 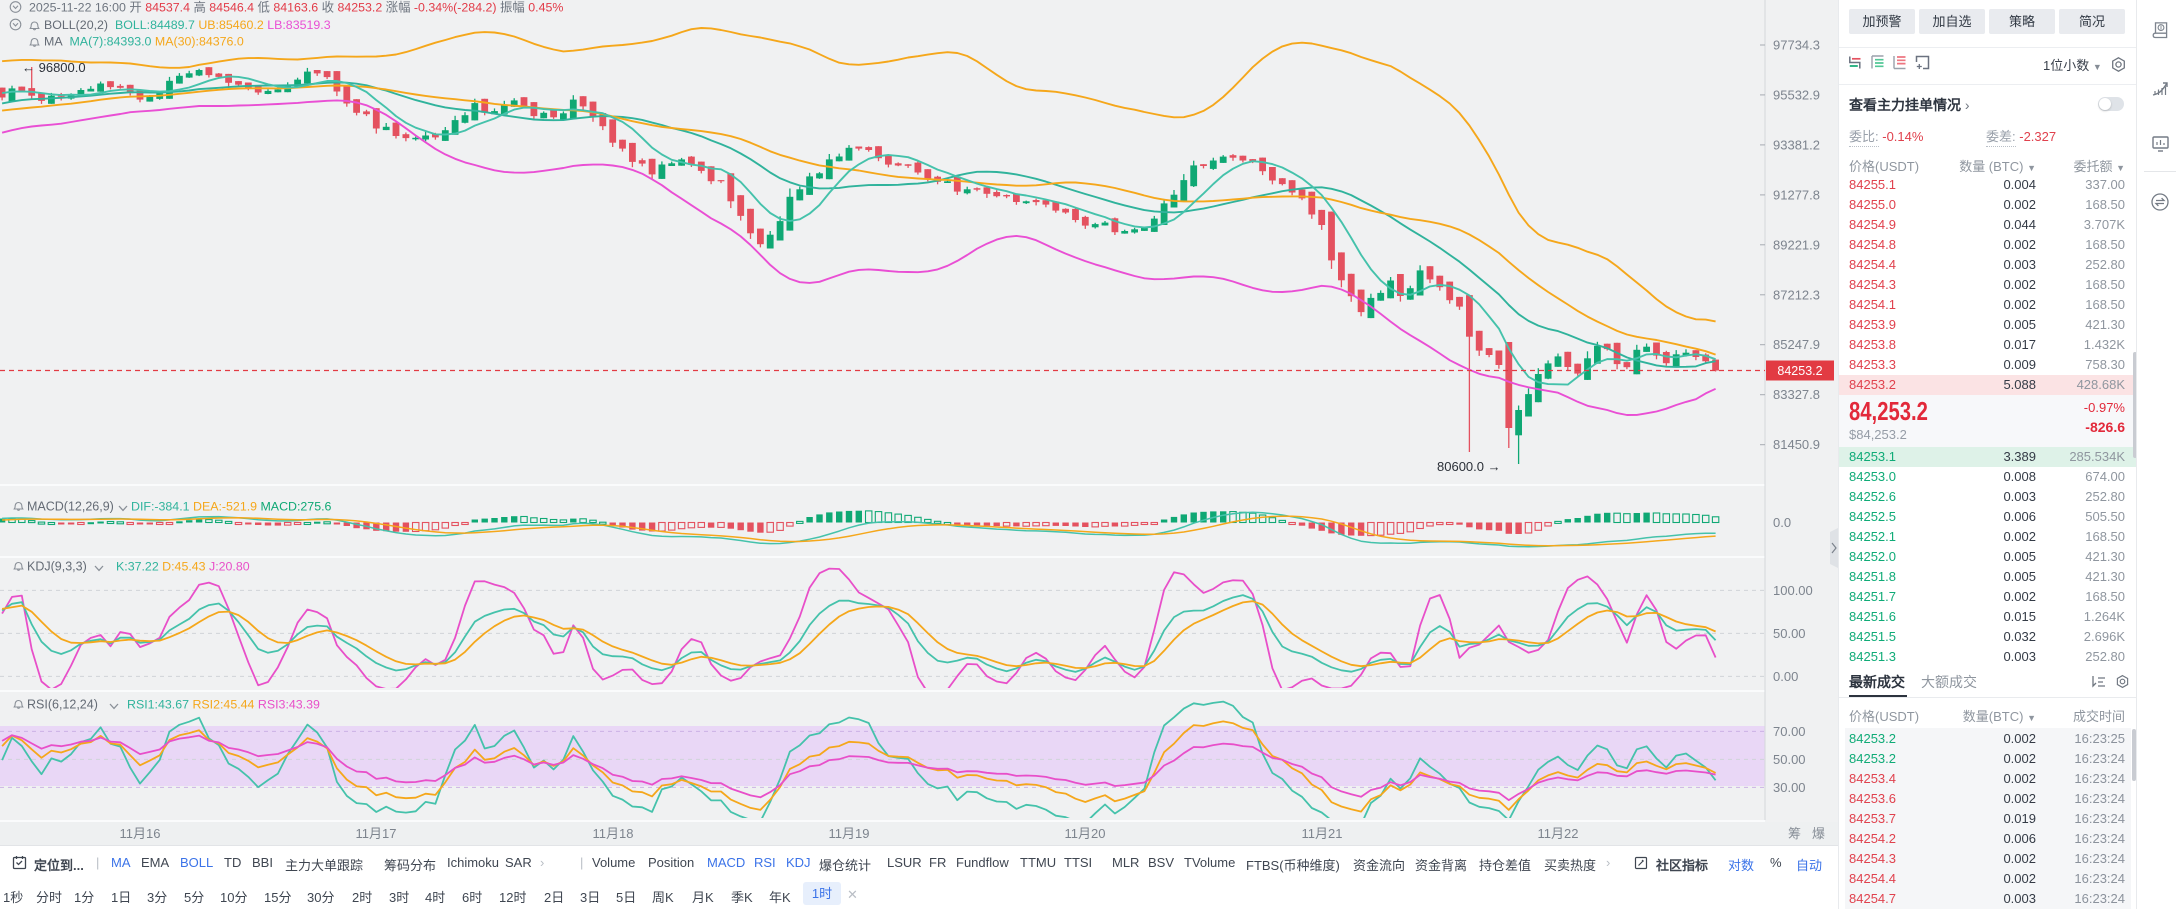 What do you see at coordinates (62, 705) in the screenshot?
I see `svg-text: RSI(6,12,24)` at bounding box center [62, 705].